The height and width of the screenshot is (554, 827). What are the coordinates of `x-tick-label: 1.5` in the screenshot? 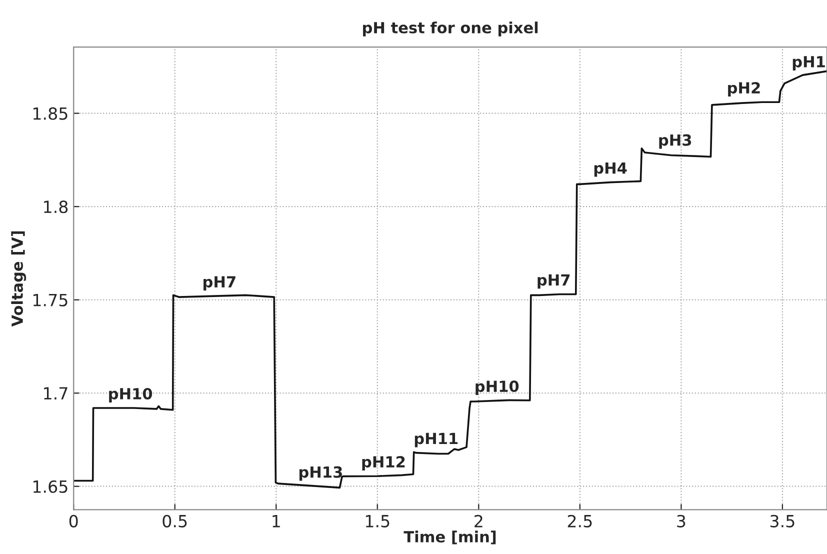 It's located at (378, 521).